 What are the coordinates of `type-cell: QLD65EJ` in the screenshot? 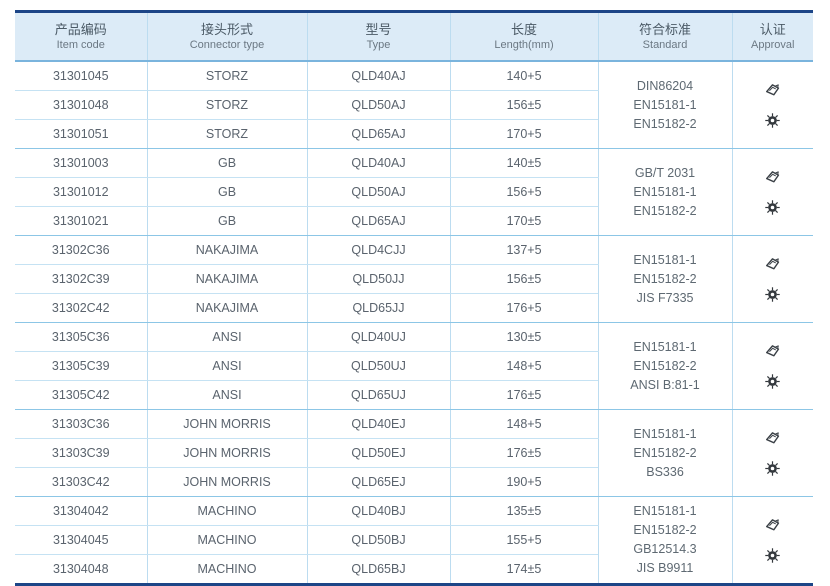 It's located at (378, 482).